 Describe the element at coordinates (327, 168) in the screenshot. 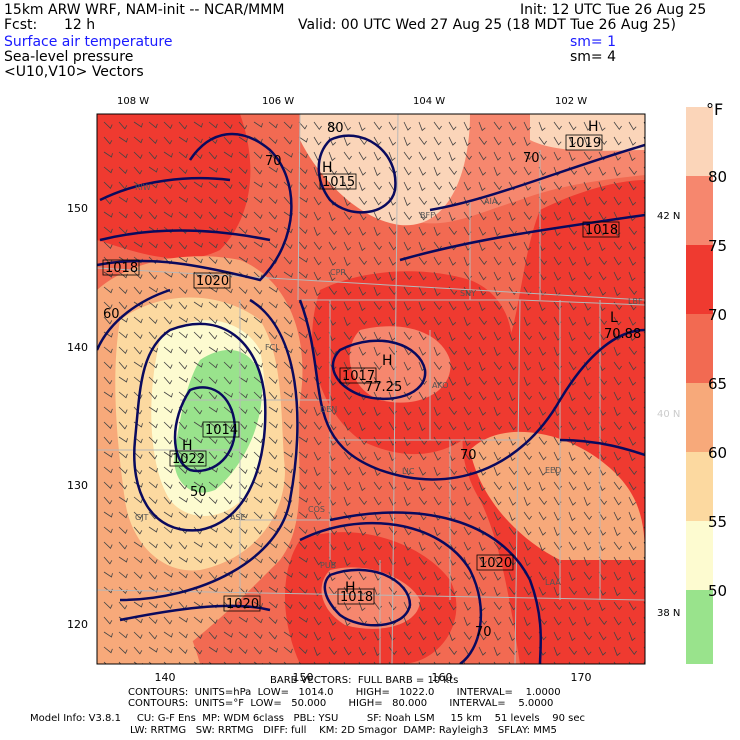

I see `pressure-center-marker: H` at that location.